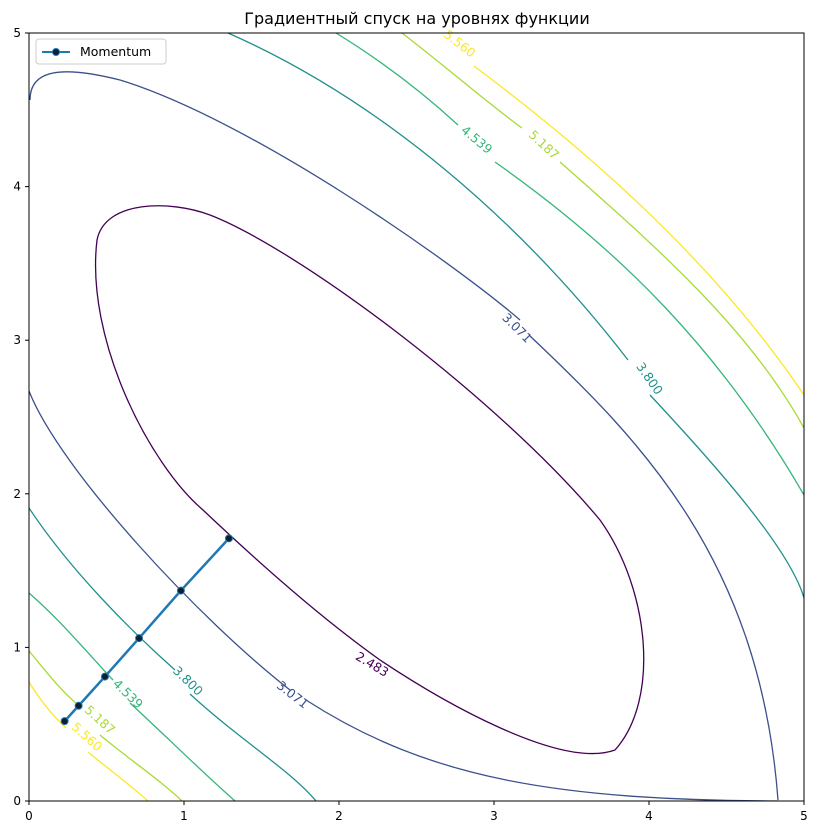 The image size is (817, 836). Describe the element at coordinates (17, 340) in the screenshot. I see `y-tick-label: 3` at that location.